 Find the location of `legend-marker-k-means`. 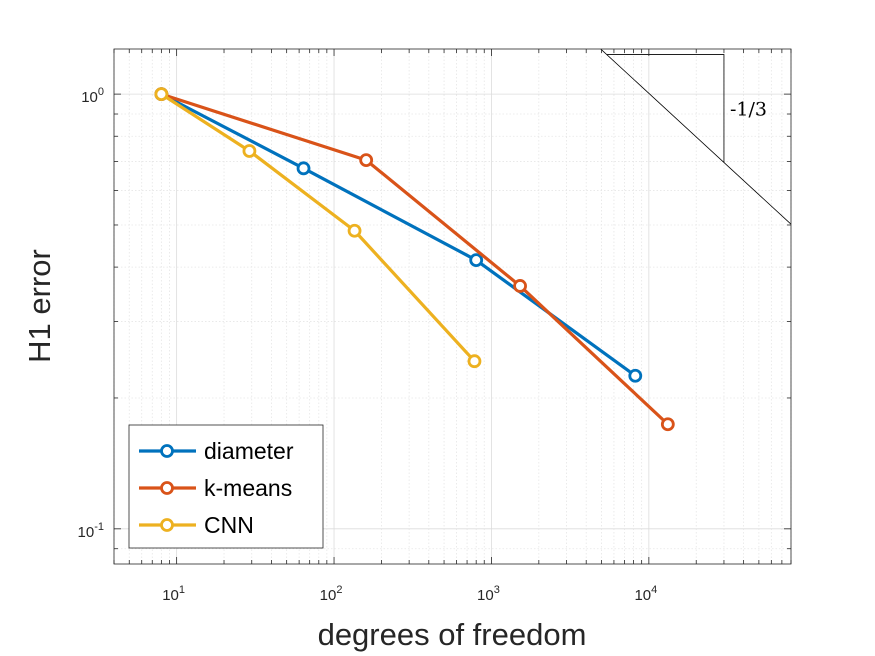

legend-marker-k-means is located at coordinates (167, 488).